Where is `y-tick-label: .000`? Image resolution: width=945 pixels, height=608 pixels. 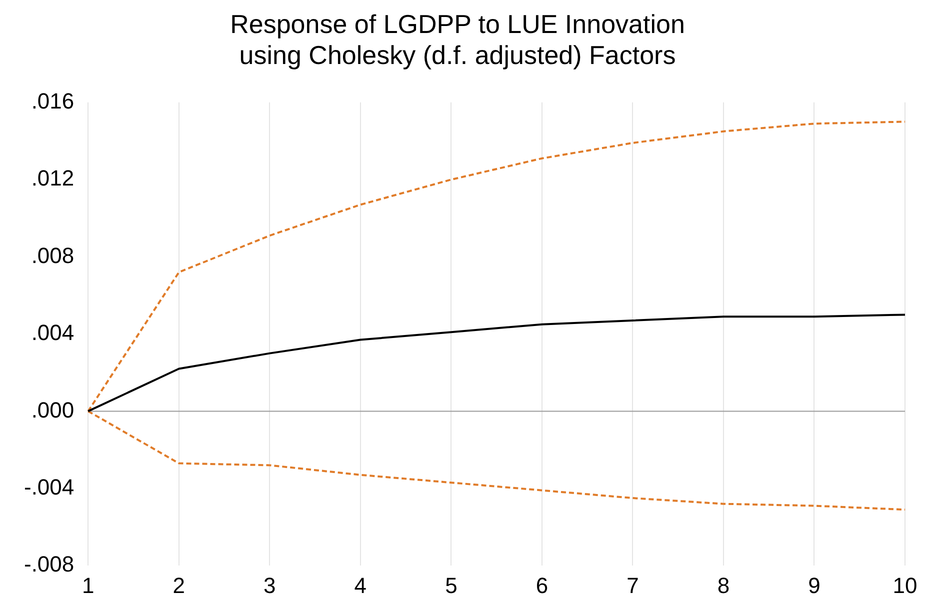 y-tick-label: .000 is located at coordinates (52, 409).